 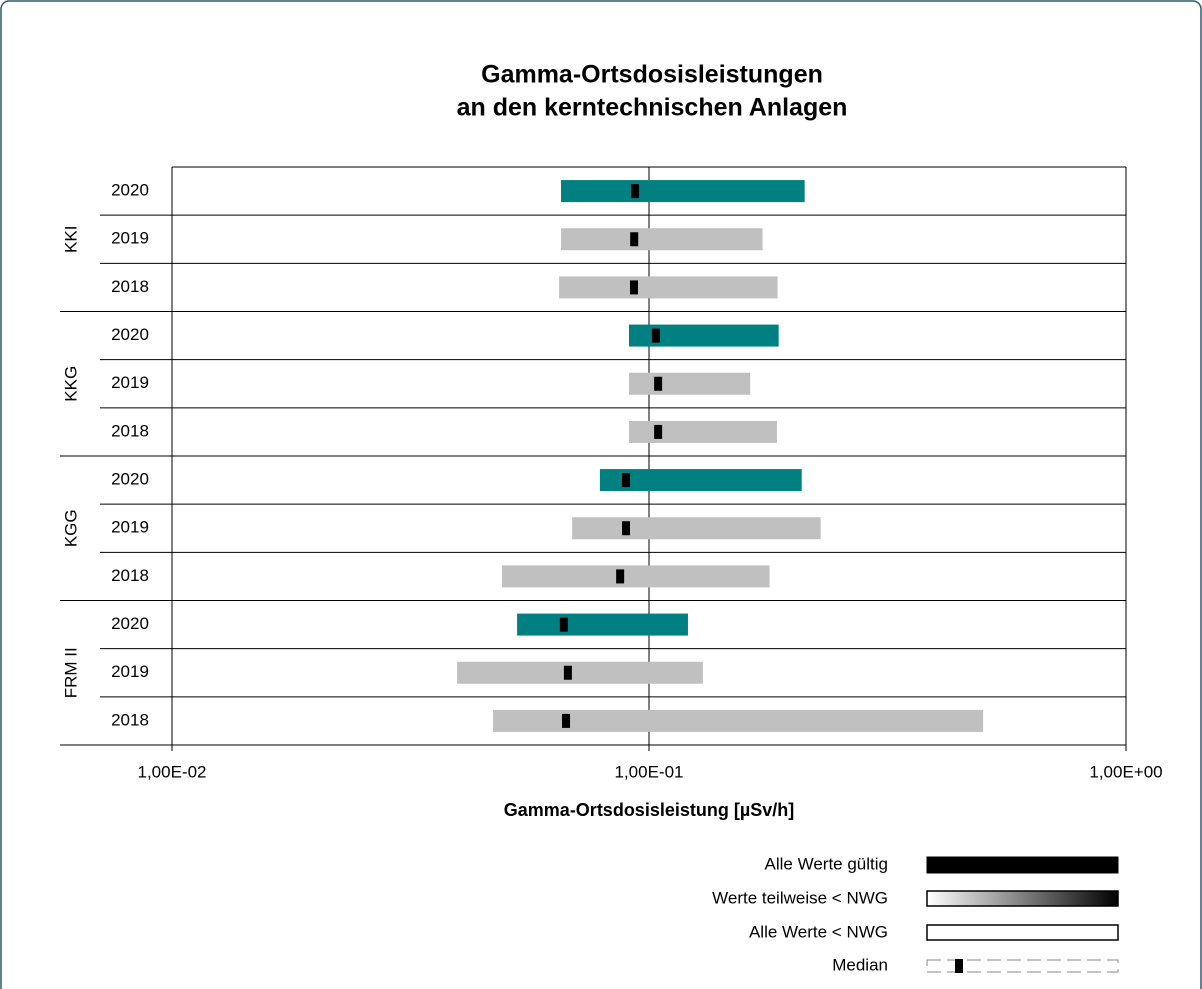 I want to click on legend-label: Alle Werte gültig, so click(x=826, y=863).